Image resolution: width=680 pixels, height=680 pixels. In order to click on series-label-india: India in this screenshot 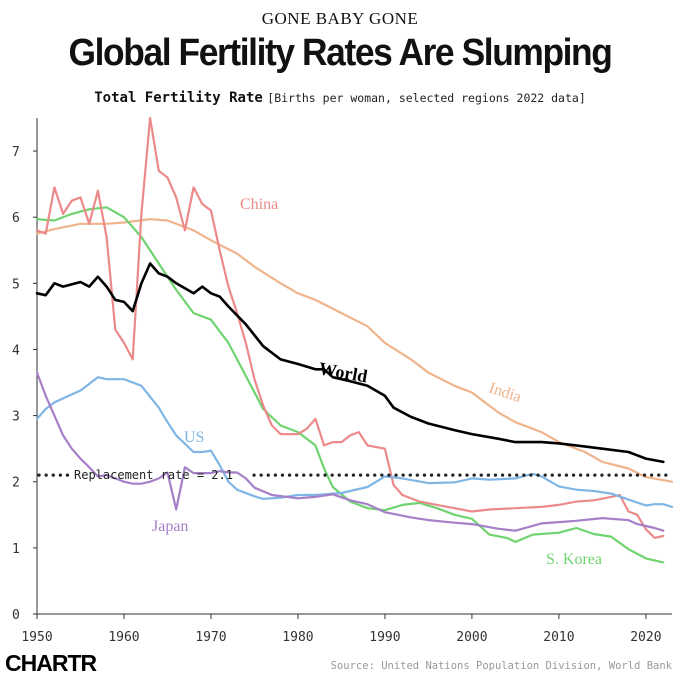, I will do `click(505, 393)`.